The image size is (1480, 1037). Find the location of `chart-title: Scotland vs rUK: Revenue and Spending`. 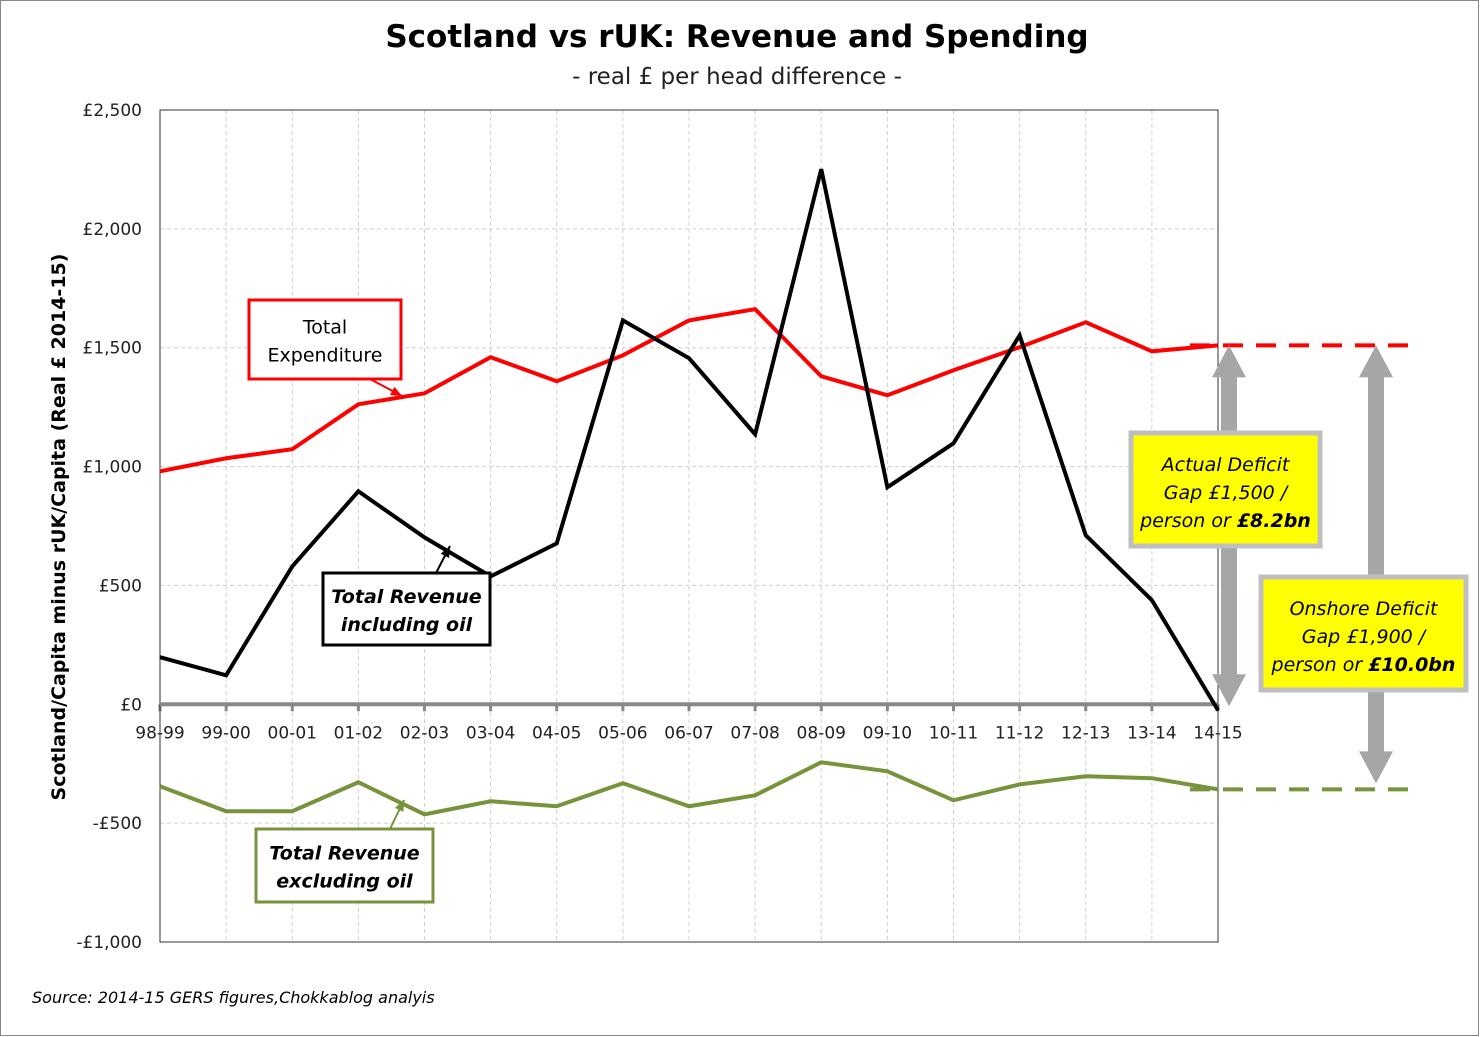

chart-title: Scotland vs rUK: Revenue and Spending is located at coordinates (736, 37).